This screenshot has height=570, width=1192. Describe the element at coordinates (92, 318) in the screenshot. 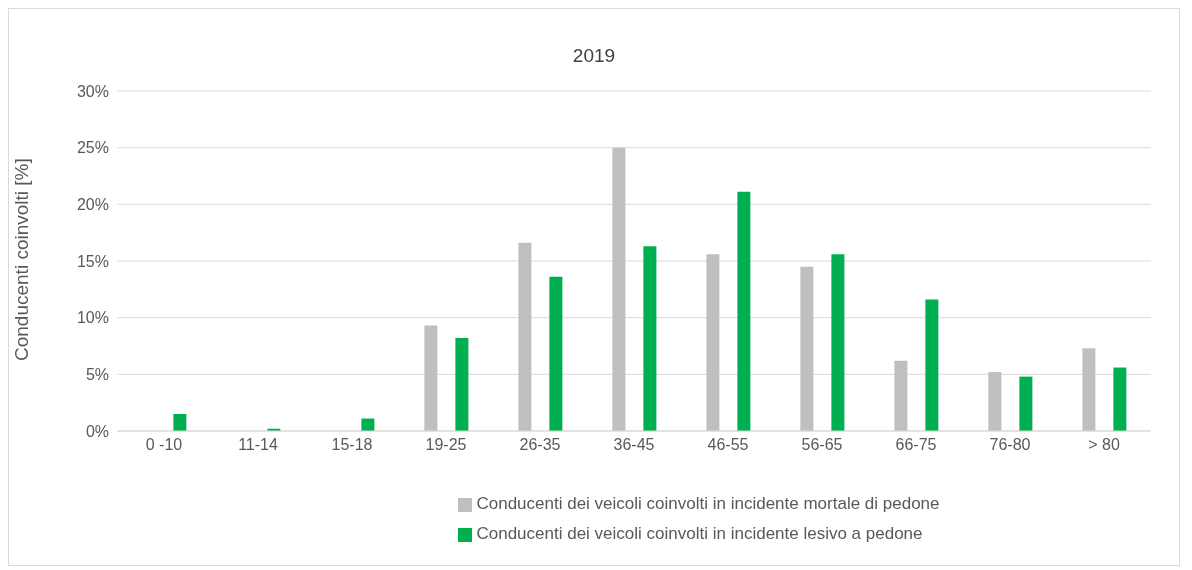

I see `y-tick-label: 10%` at that location.